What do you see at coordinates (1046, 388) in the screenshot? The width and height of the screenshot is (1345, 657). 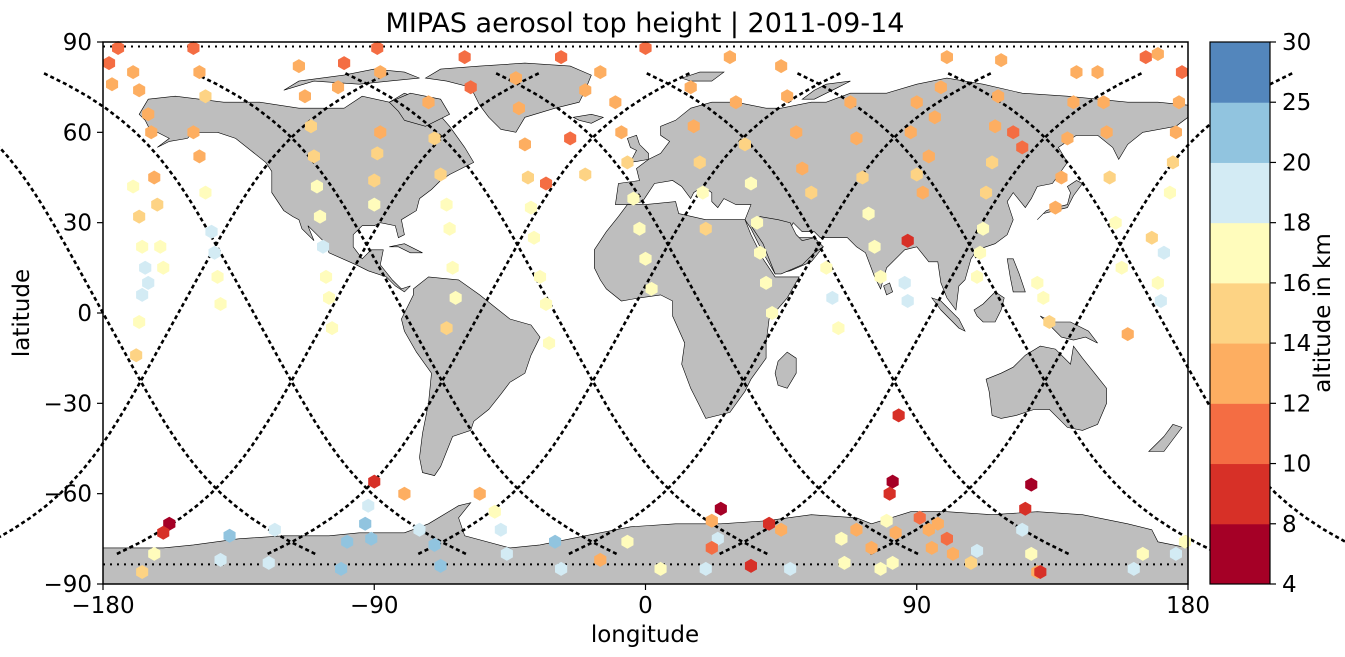 I see `land-australia` at bounding box center [1046, 388].